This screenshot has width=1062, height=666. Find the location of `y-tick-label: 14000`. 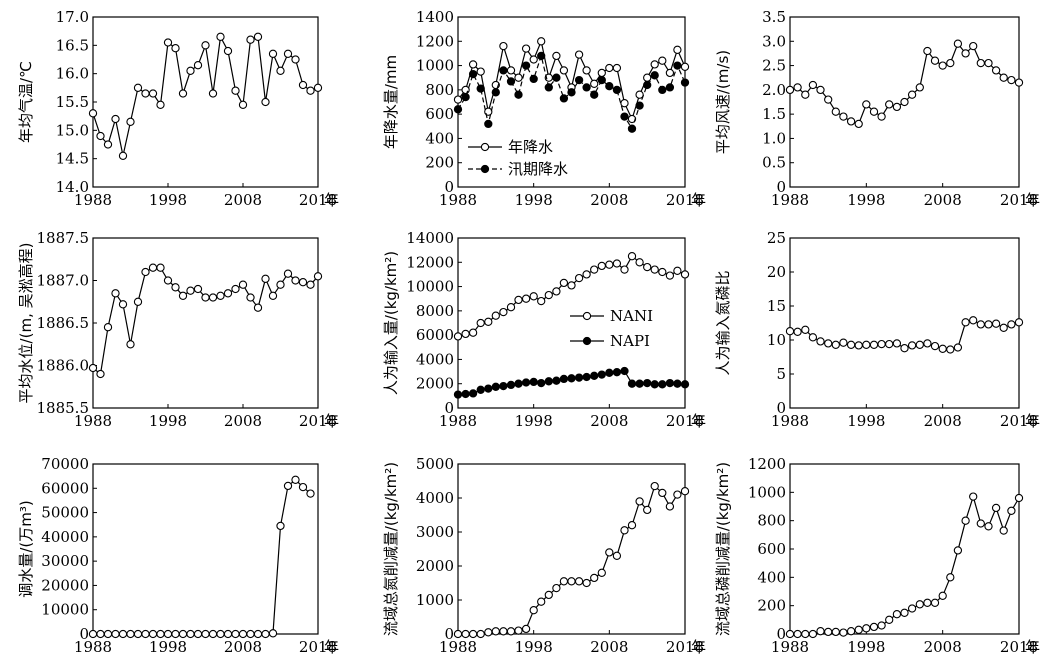

y-tick-label: 14000 is located at coordinates (430, 238).